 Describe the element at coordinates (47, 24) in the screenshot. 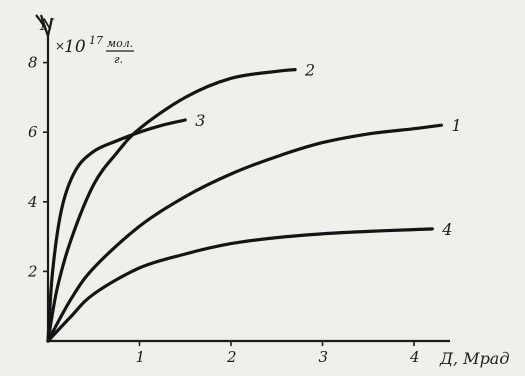

I see `y-axis-title: N` at that location.